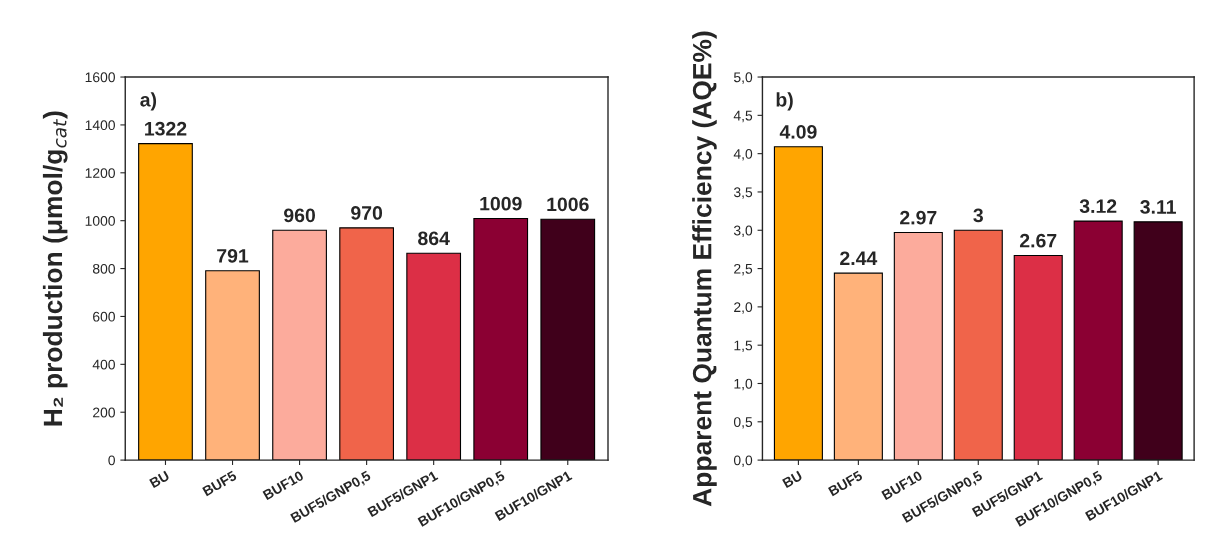  Describe the element at coordinates (568, 204) in the screenshot. I see `data-label: 1006` at that location.